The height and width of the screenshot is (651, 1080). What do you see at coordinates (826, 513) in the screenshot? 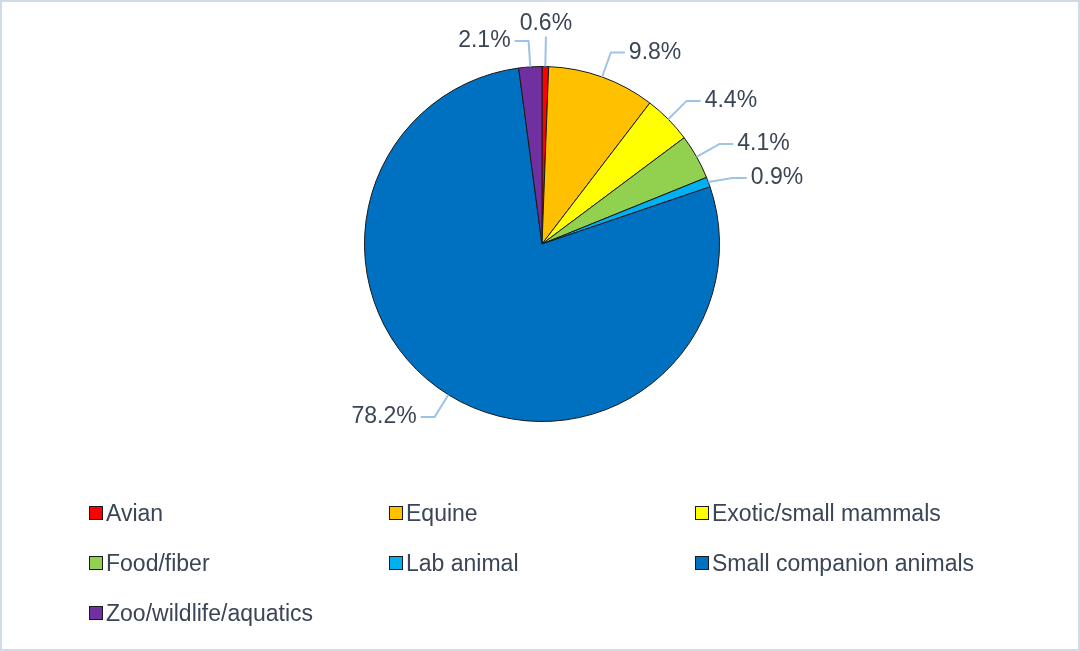
I see `legend-label: Exotic/small mammals` at bounding box center [826, 513].